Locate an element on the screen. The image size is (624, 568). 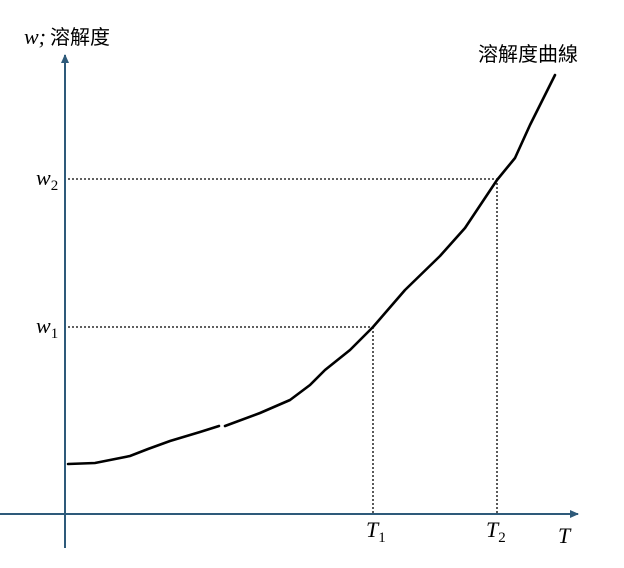
curve-label: 溶解度曲線 is located at coordinates (528, 54).